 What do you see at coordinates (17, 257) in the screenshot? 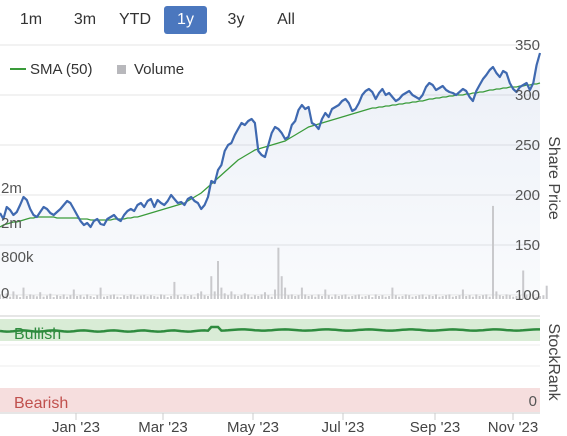
I see `volume-tick-label: 800k` at bounding box center [17, 257].